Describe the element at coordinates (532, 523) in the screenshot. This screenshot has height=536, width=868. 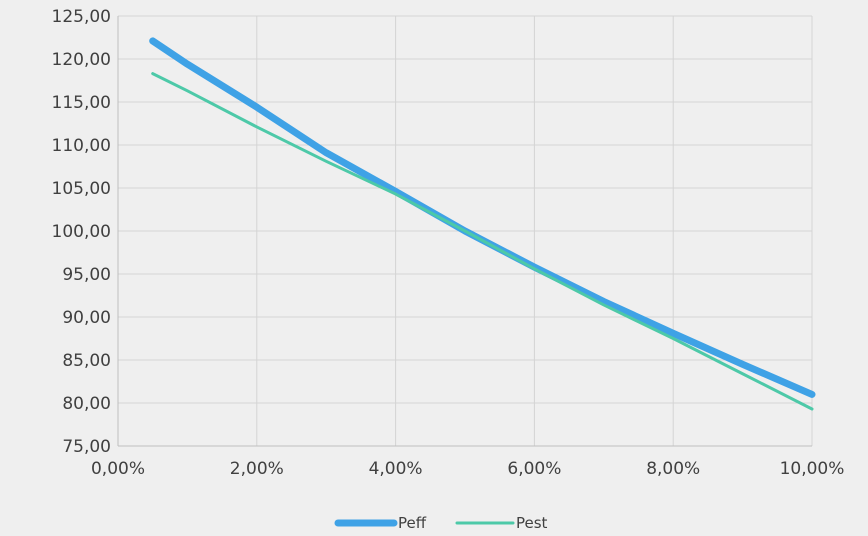
I see `legend-label-pest: Pest` at that location.